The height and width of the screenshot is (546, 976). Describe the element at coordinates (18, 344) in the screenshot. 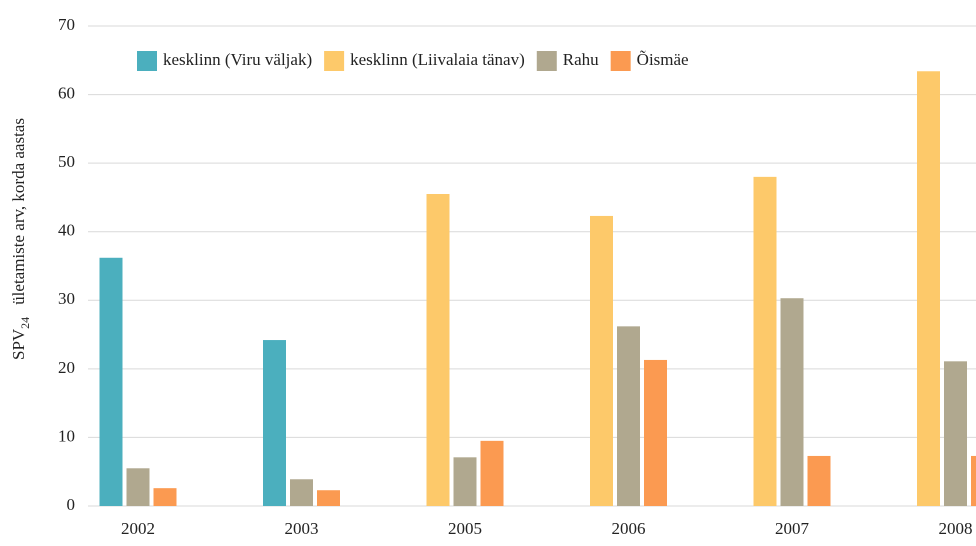

I see `y-axis-label-main: SPV` at that location.